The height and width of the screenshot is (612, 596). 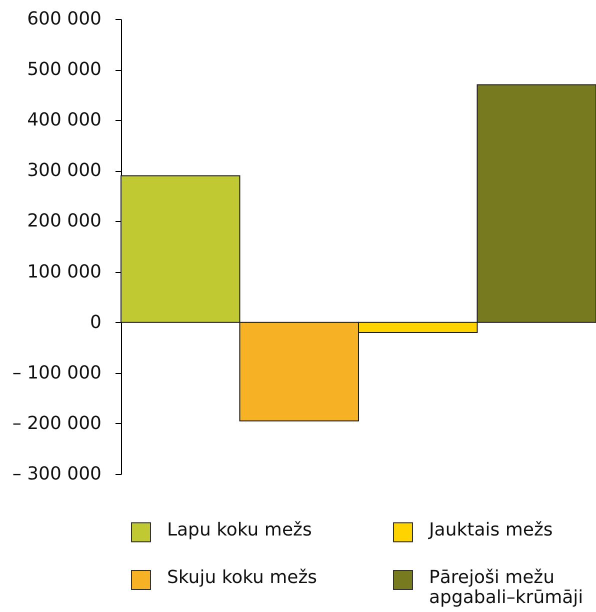 What do you see at coordinates (490, 529) in the screenshot?
I see `legend-label: Jauktais mežs` at bounding box center [490, 529].